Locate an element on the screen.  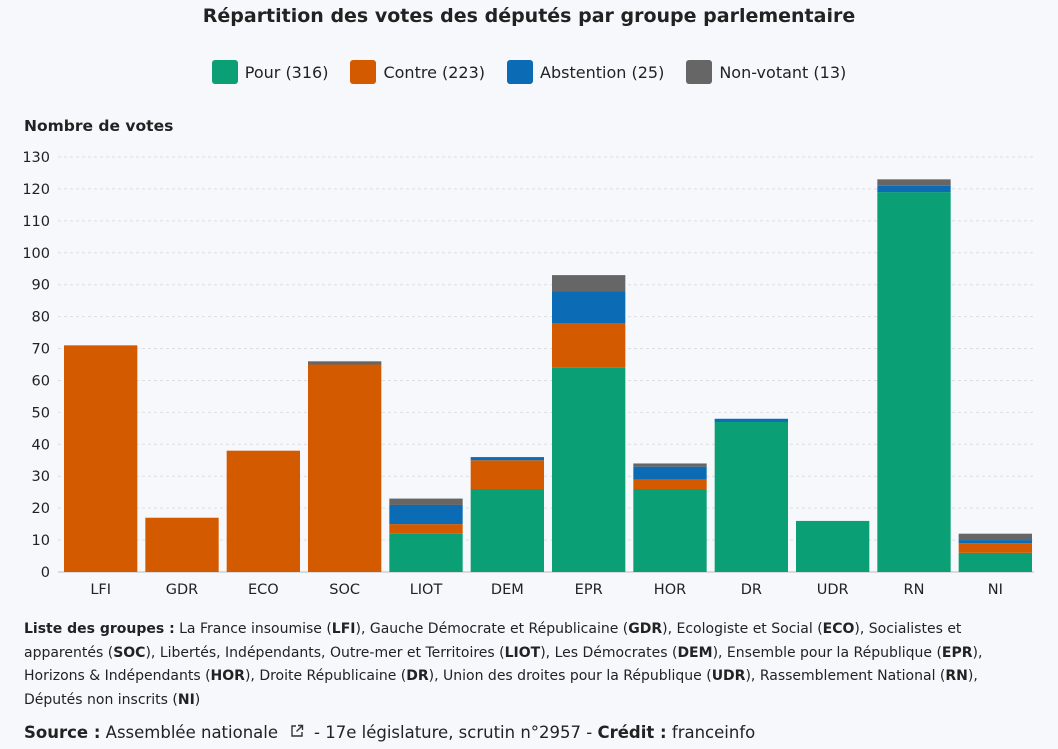
group-name-text: ), Gauche Démocrate et Républicaine ( is located at coordinates (492, 629).